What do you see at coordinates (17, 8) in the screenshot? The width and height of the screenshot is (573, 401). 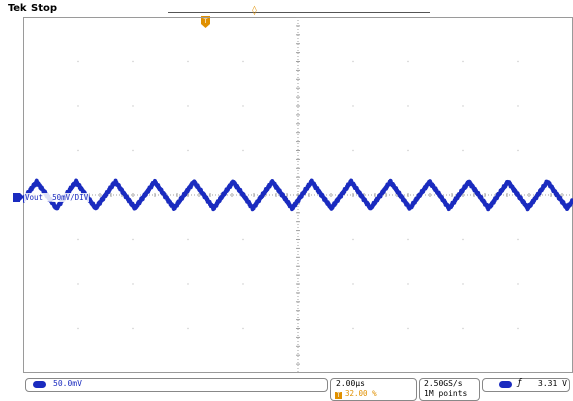 I see `brand-logo: Tek` at bounding box center [17, 8].